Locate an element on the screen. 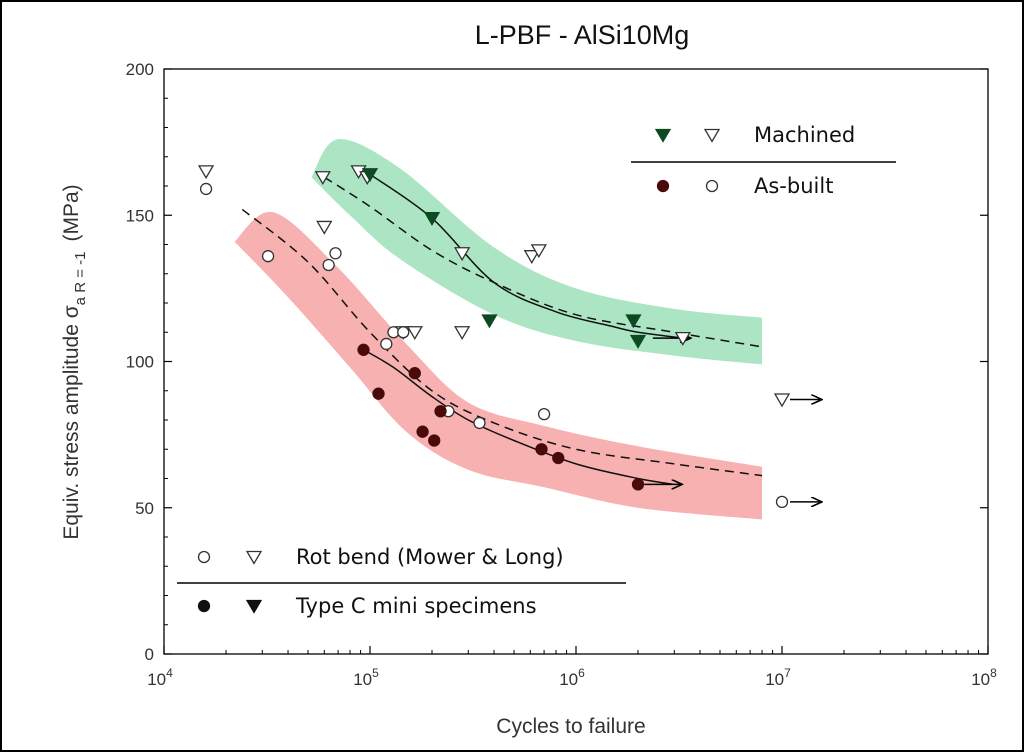  machined-dashed-fit is located at coordinates (543, 262).